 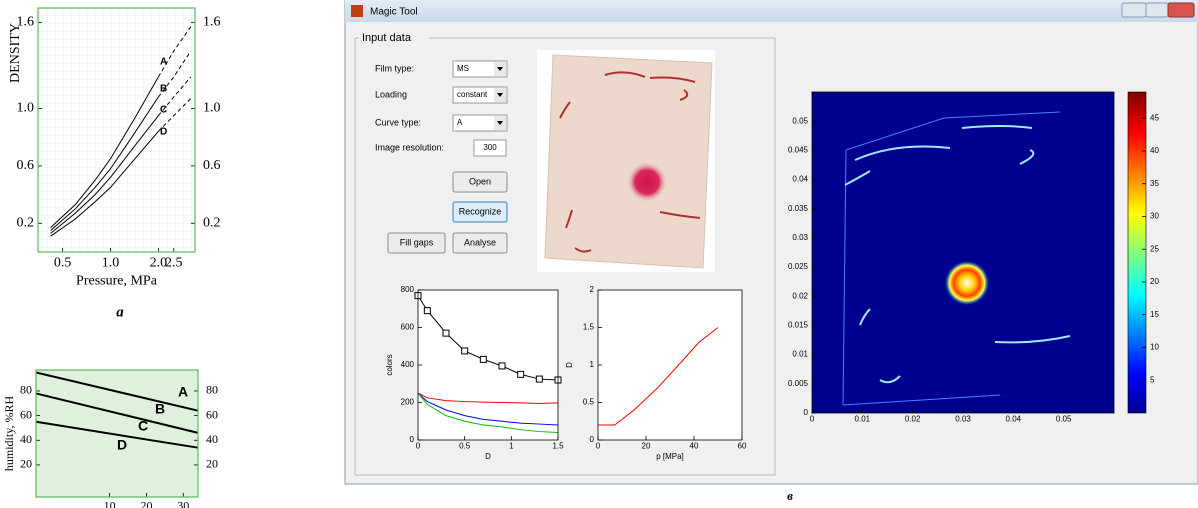 What do you see at coordinates (26, 108) in the screenshot?
I see `y-tick-label: 1.0` at bounding box center [26, 108].